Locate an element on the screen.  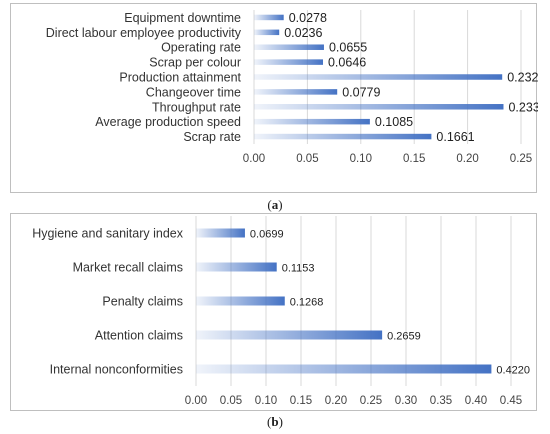
category-label: Attention claims is located at coordinates (139, 336).